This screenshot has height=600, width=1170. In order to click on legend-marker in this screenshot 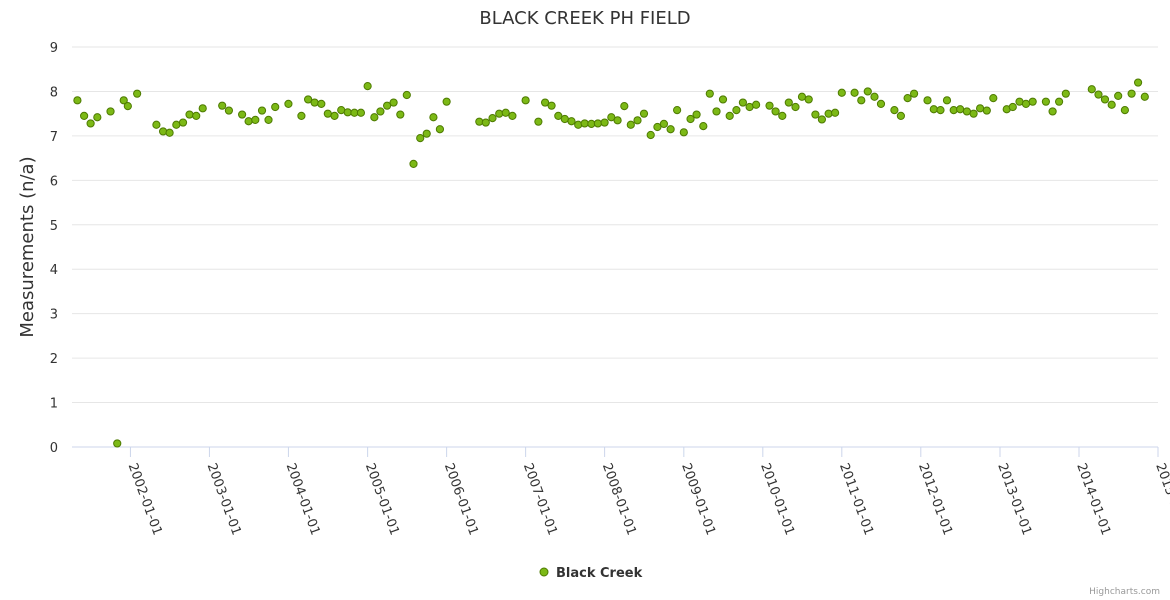, I will do `click(544, 572)`.